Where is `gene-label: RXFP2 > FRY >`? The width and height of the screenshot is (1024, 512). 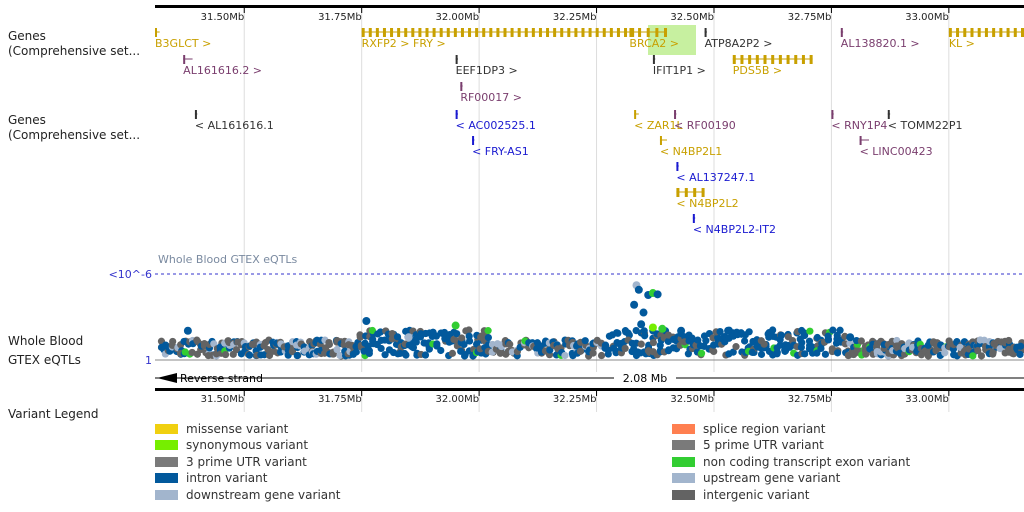 gene-label: RXFP2 > FRY > is located at coordinates (404, 43).